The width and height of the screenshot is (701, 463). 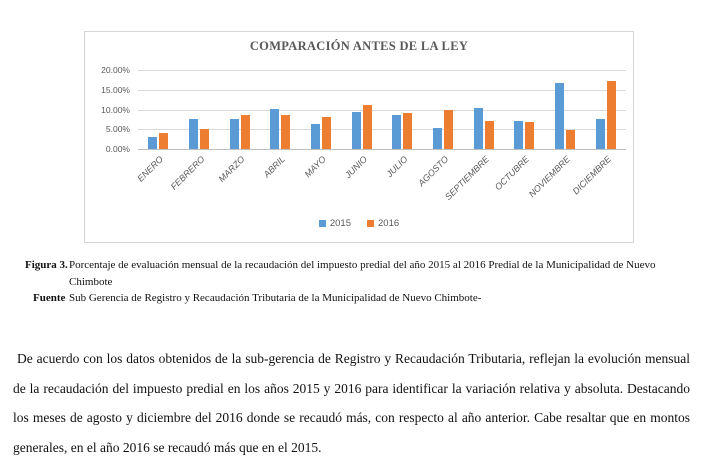 I want to click on bar-group-julio, so click(x=402, y=109).